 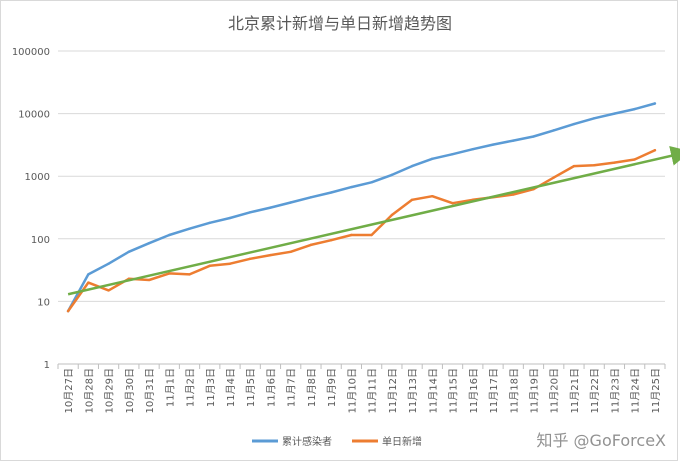 I want to click on x-tick-label: 11月13日, so click(x=413, y=390).